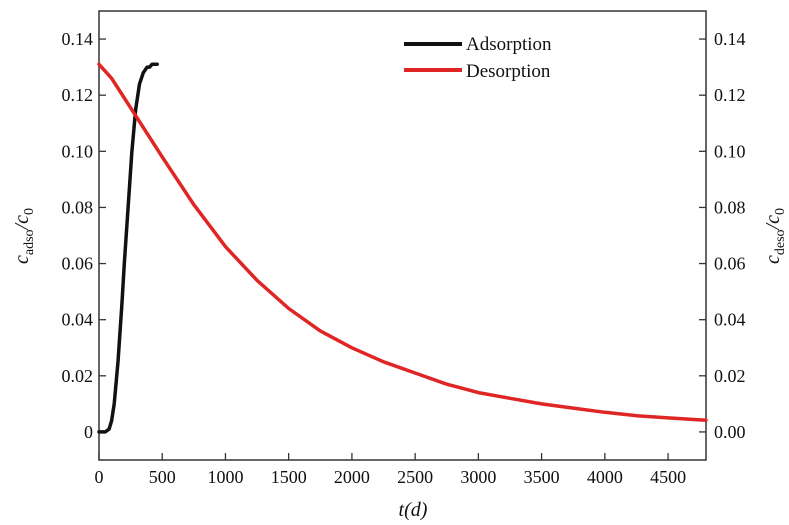 The height and width of the screenshot is (525, 789). I want to click on x-tick-label: 4000, so click(605, 477).